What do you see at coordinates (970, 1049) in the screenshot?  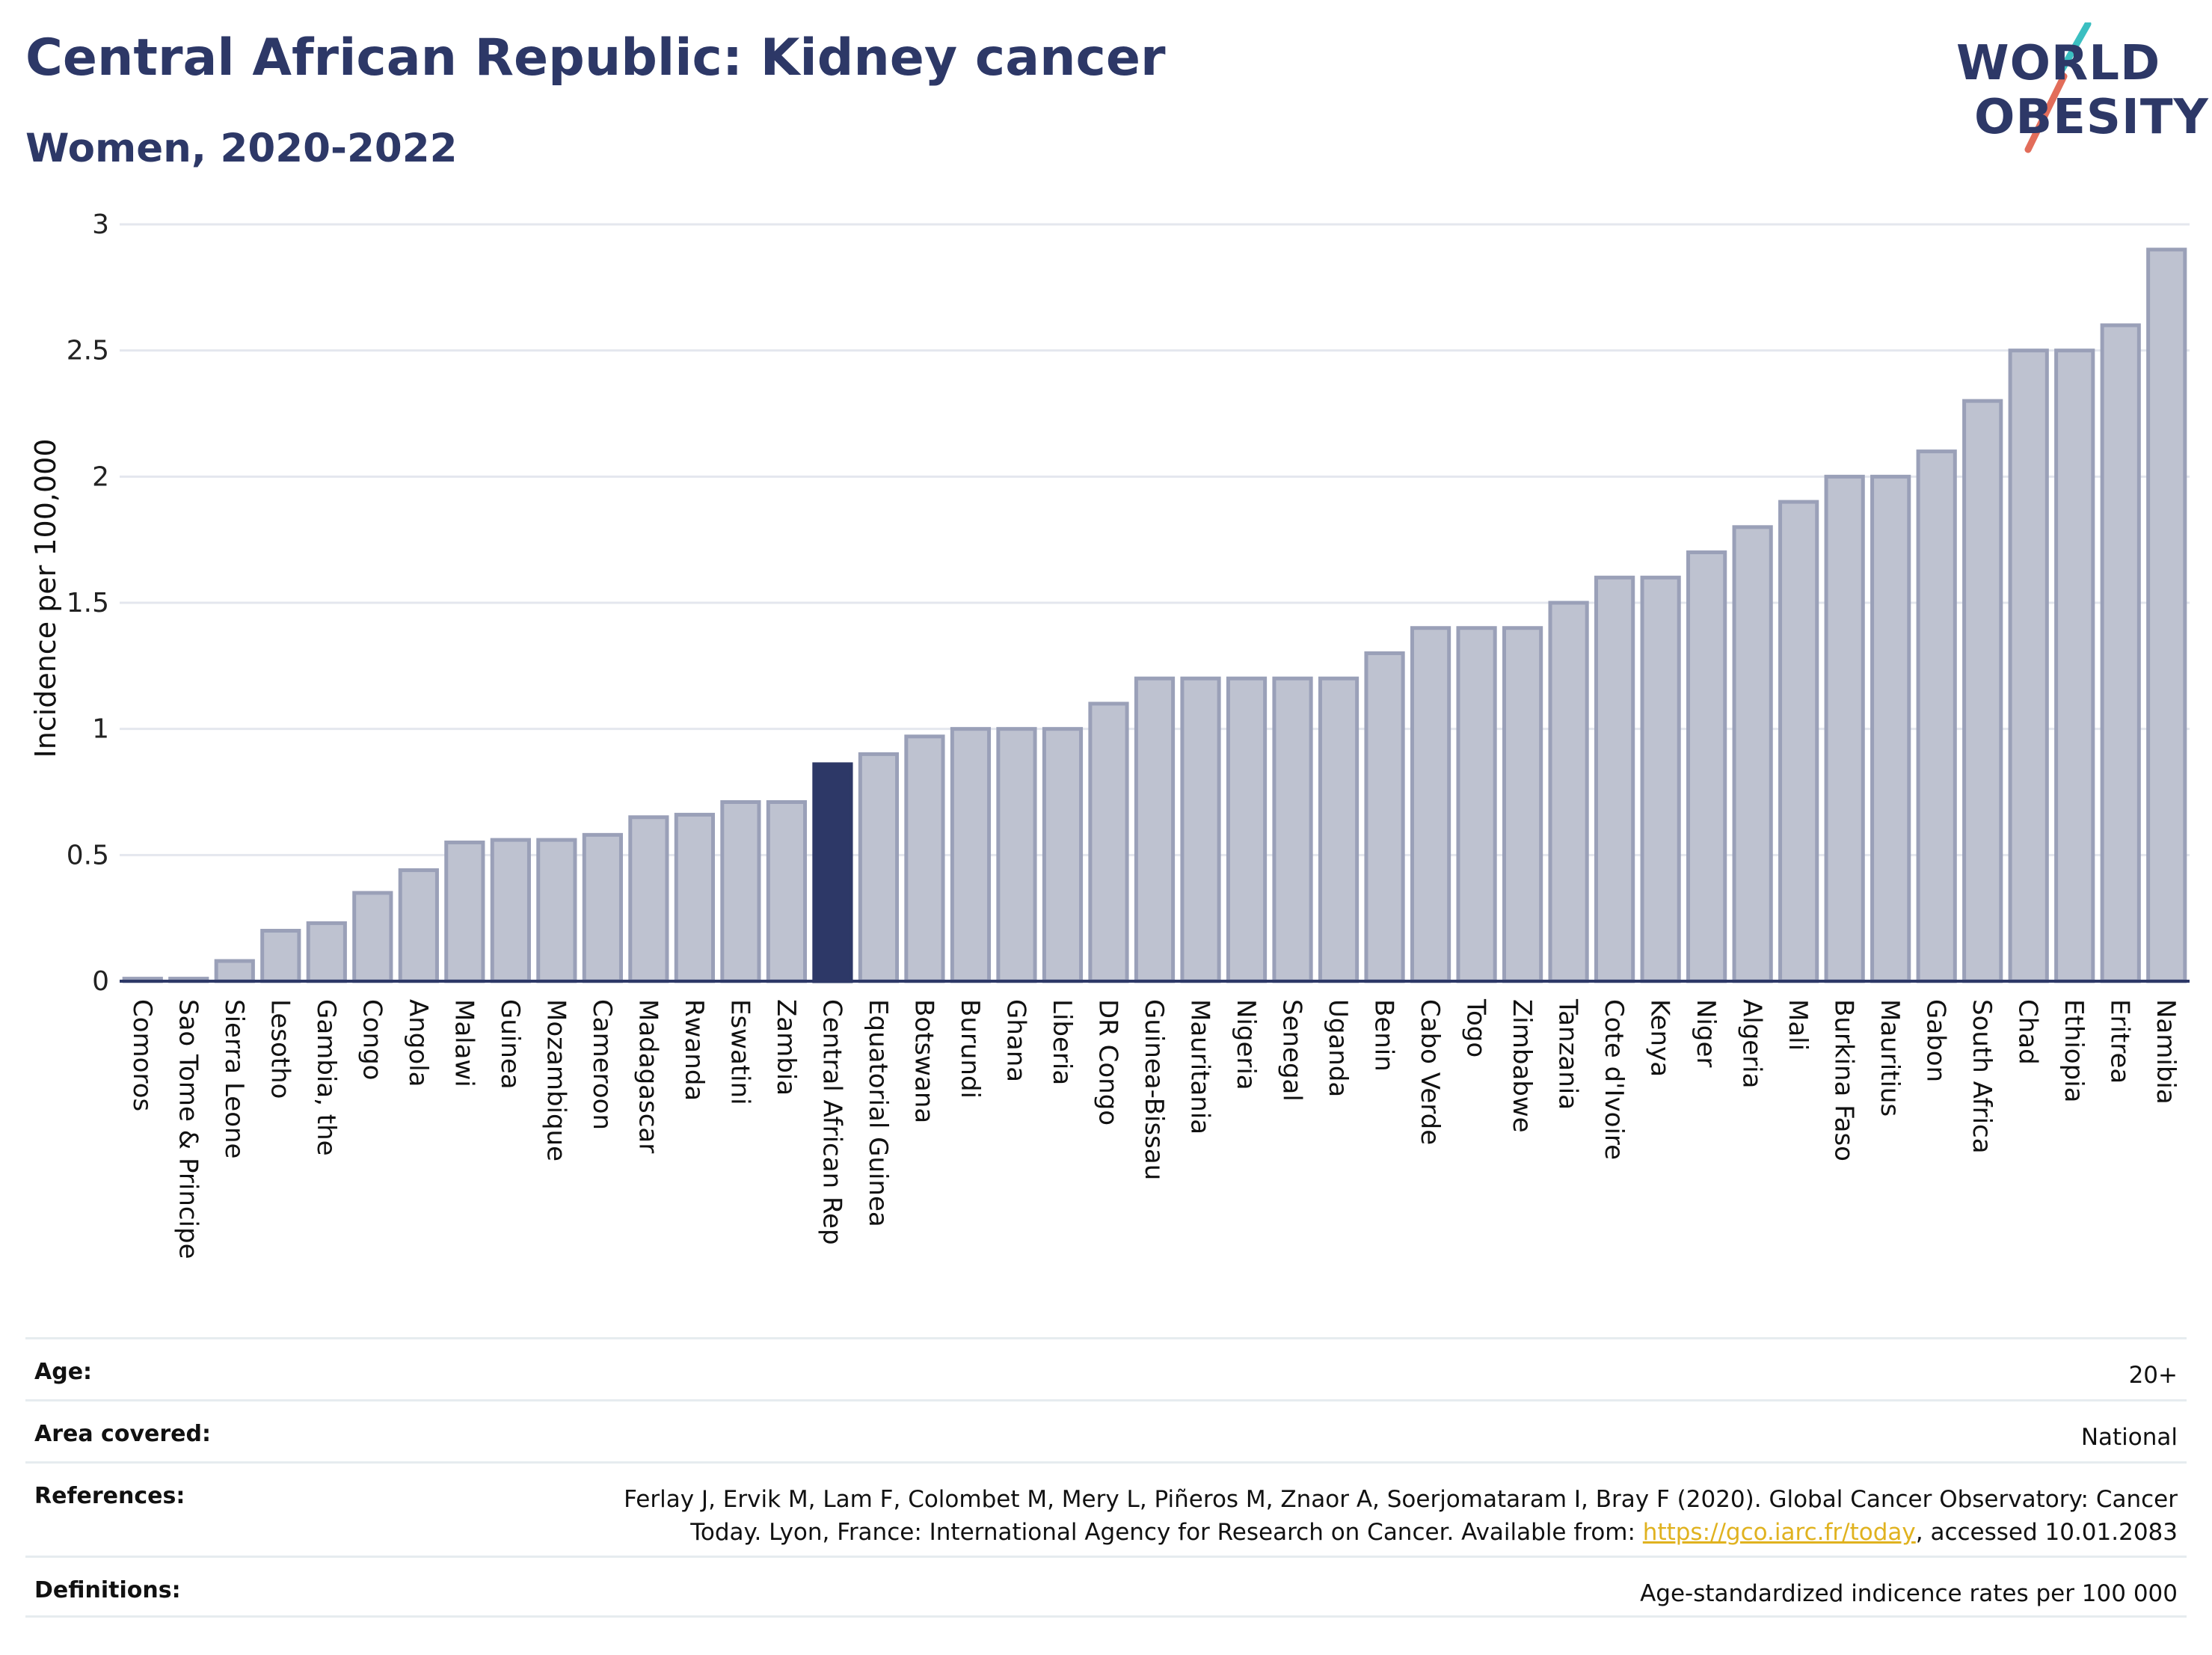 I see `x-tick-label: Burundi` at bounding box center [970, 1049].